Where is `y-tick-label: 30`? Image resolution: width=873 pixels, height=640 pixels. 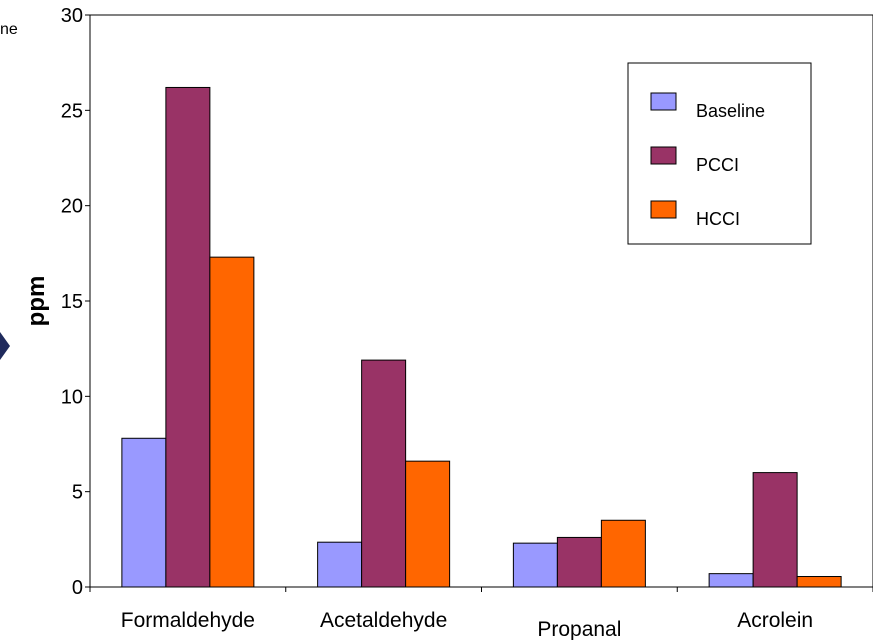
y-tick-label: 30 is located at coordinates (72, 16).